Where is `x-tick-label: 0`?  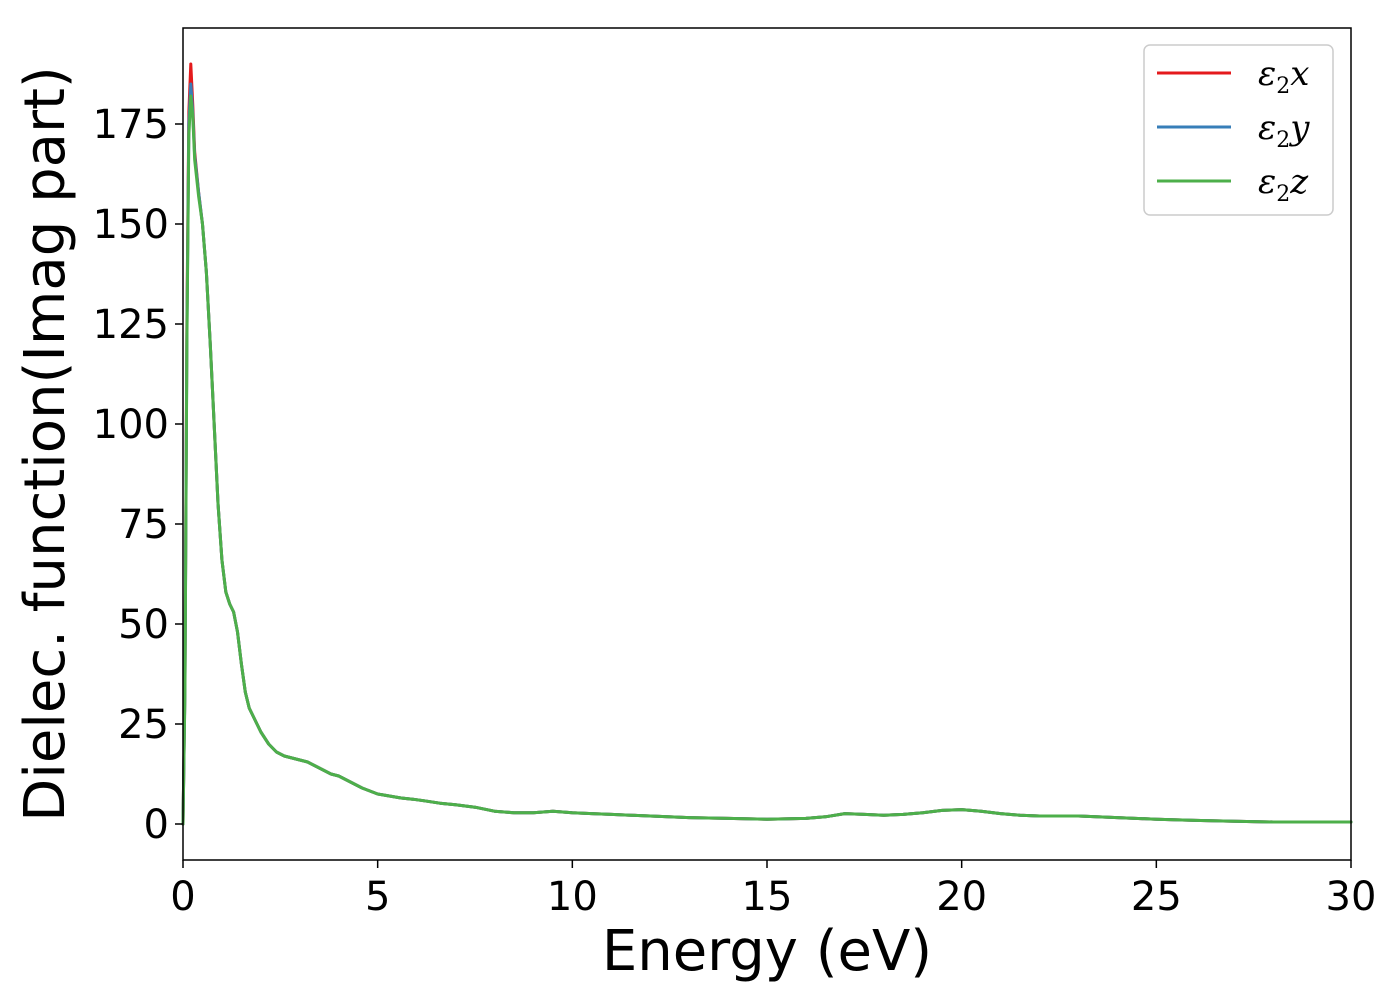
x-tick-label: 0 is located at coordinates (182, 897).